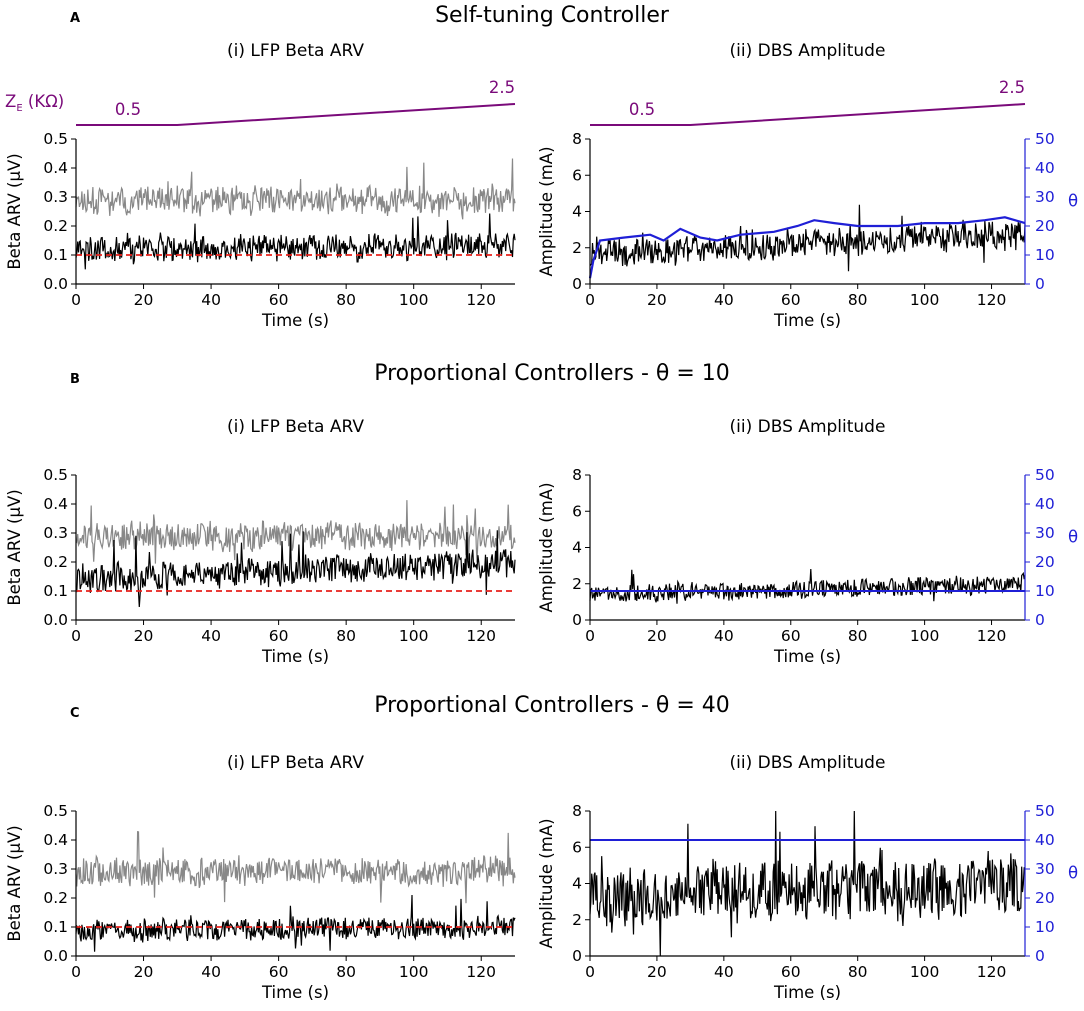 This screenshot has height=1011, width=1084. I want to click on section-title: Self-tuning Controller, so click(552, 15).